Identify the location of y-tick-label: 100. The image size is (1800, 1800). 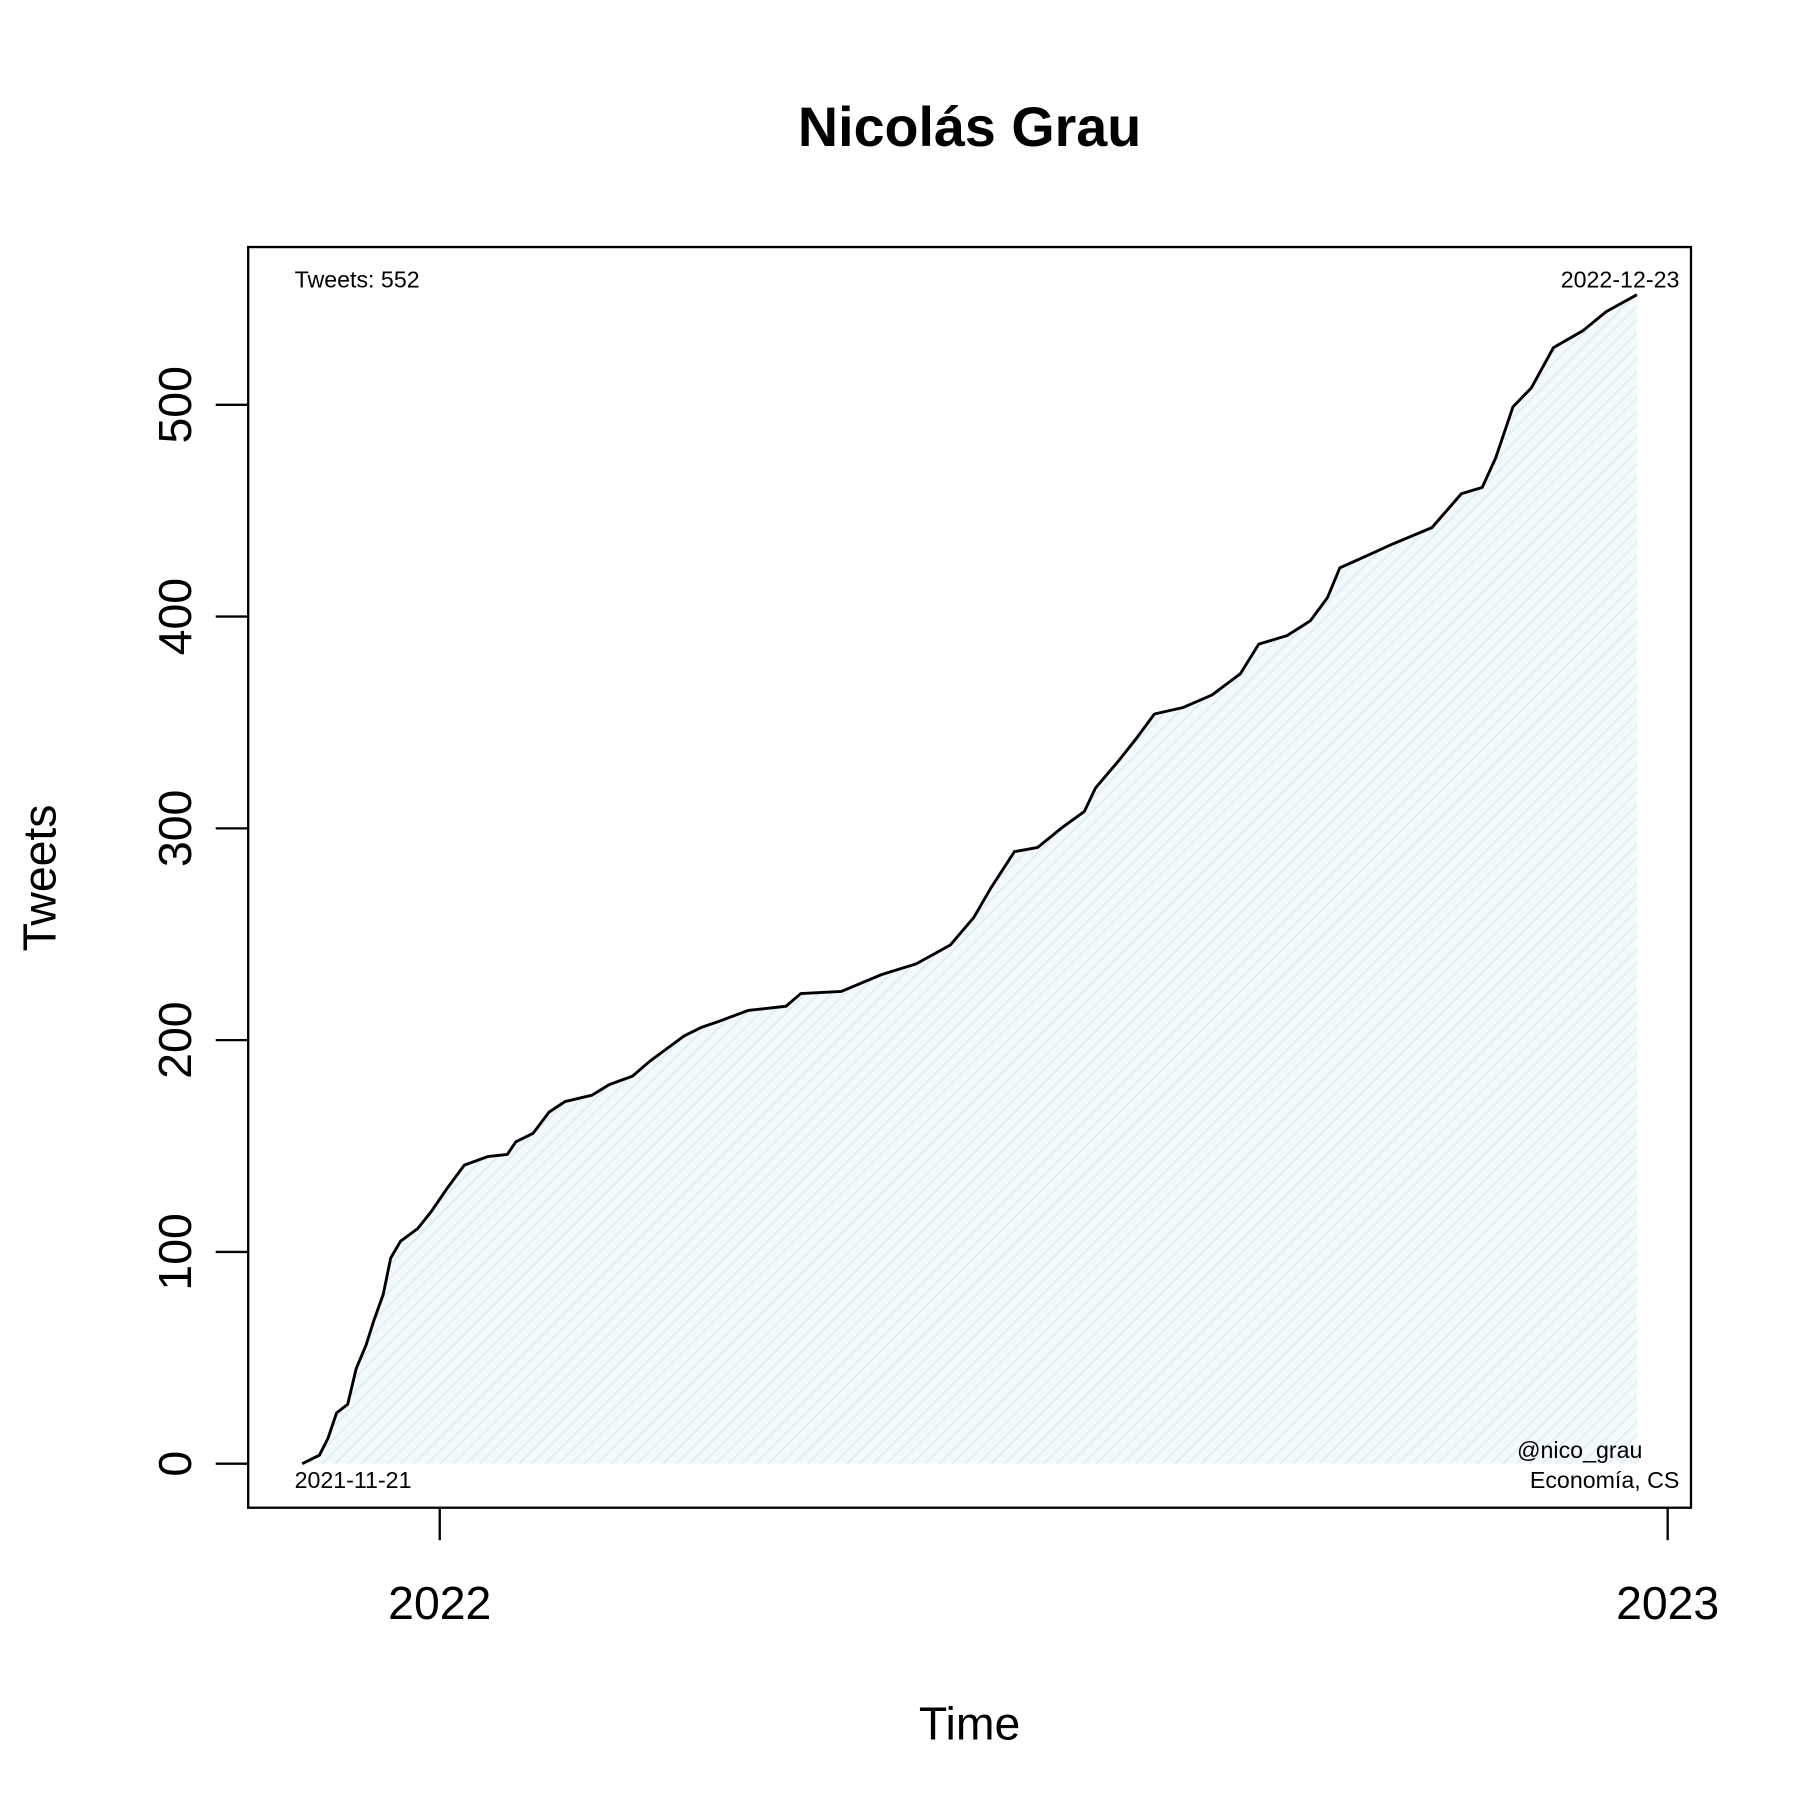
(175, 1251).